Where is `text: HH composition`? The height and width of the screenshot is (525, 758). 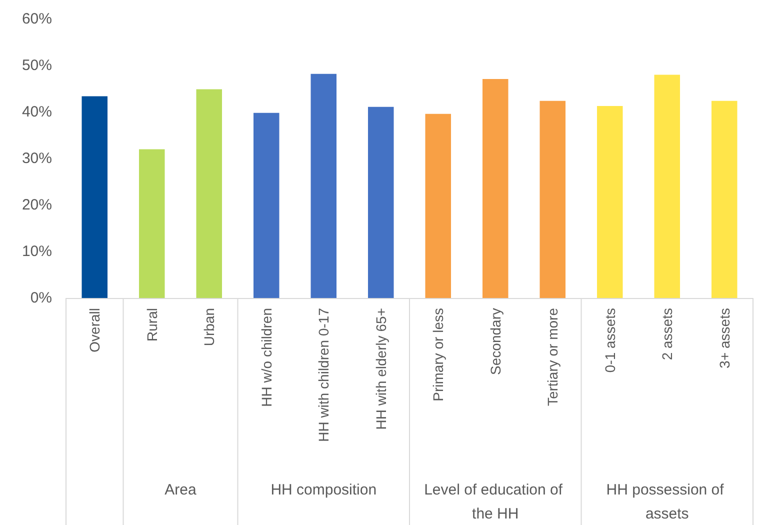 text: HH composition is located at coordinates (323, 490).